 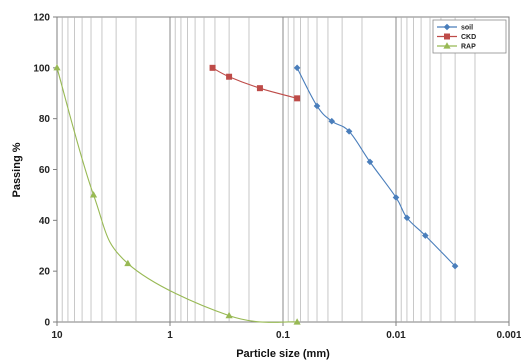 I want to click on legend-label: CKD, so click(x=468, y=37).